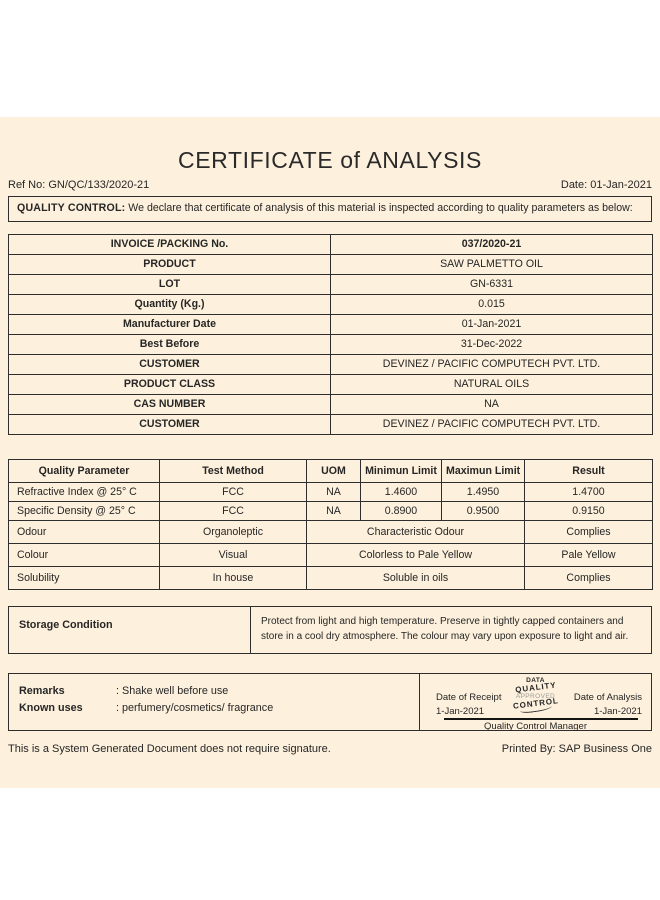 The width and height of the screenshot is (660, 900). I want to click on parameter-name: Specific Density @ 25° C, so click(84, 510).